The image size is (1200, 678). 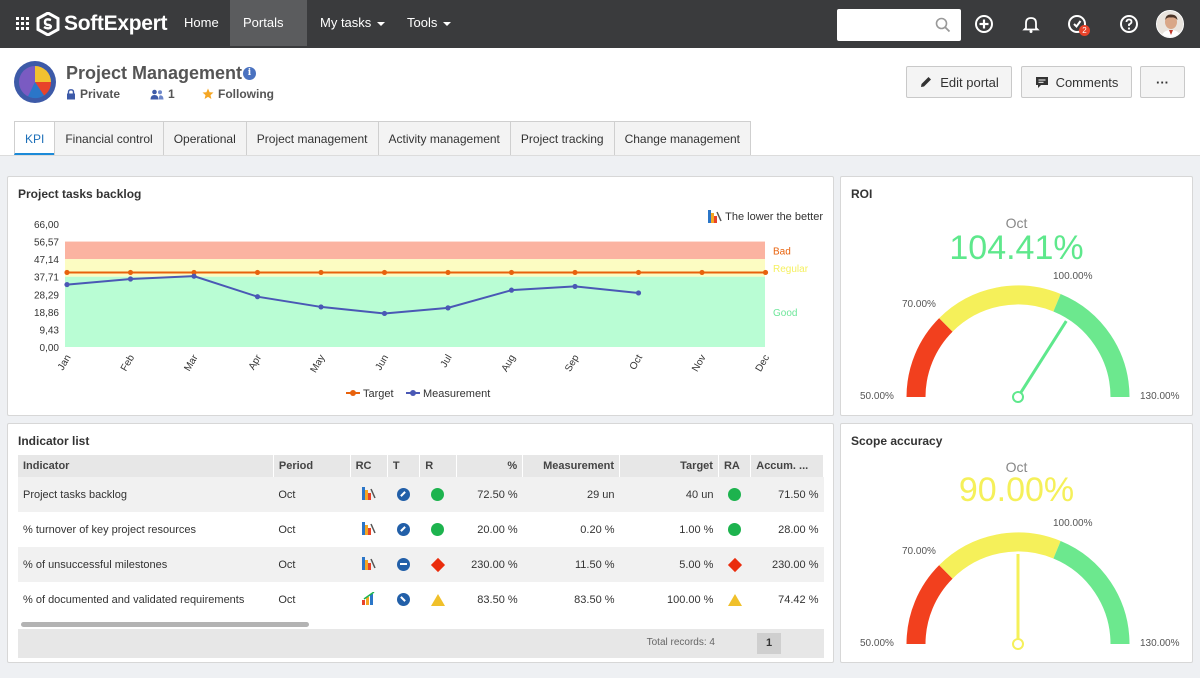 I want to click on period-cell: Oct, so click(x=312, y=564).